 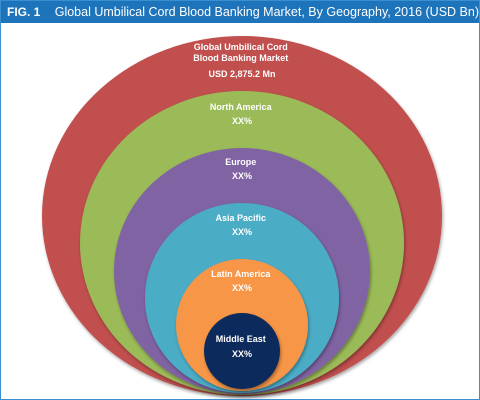 What do you see at coordinates (242, 346) in the screenshot?
I see `svg-text: Middle East XX%` at bounding box center [242, 346].